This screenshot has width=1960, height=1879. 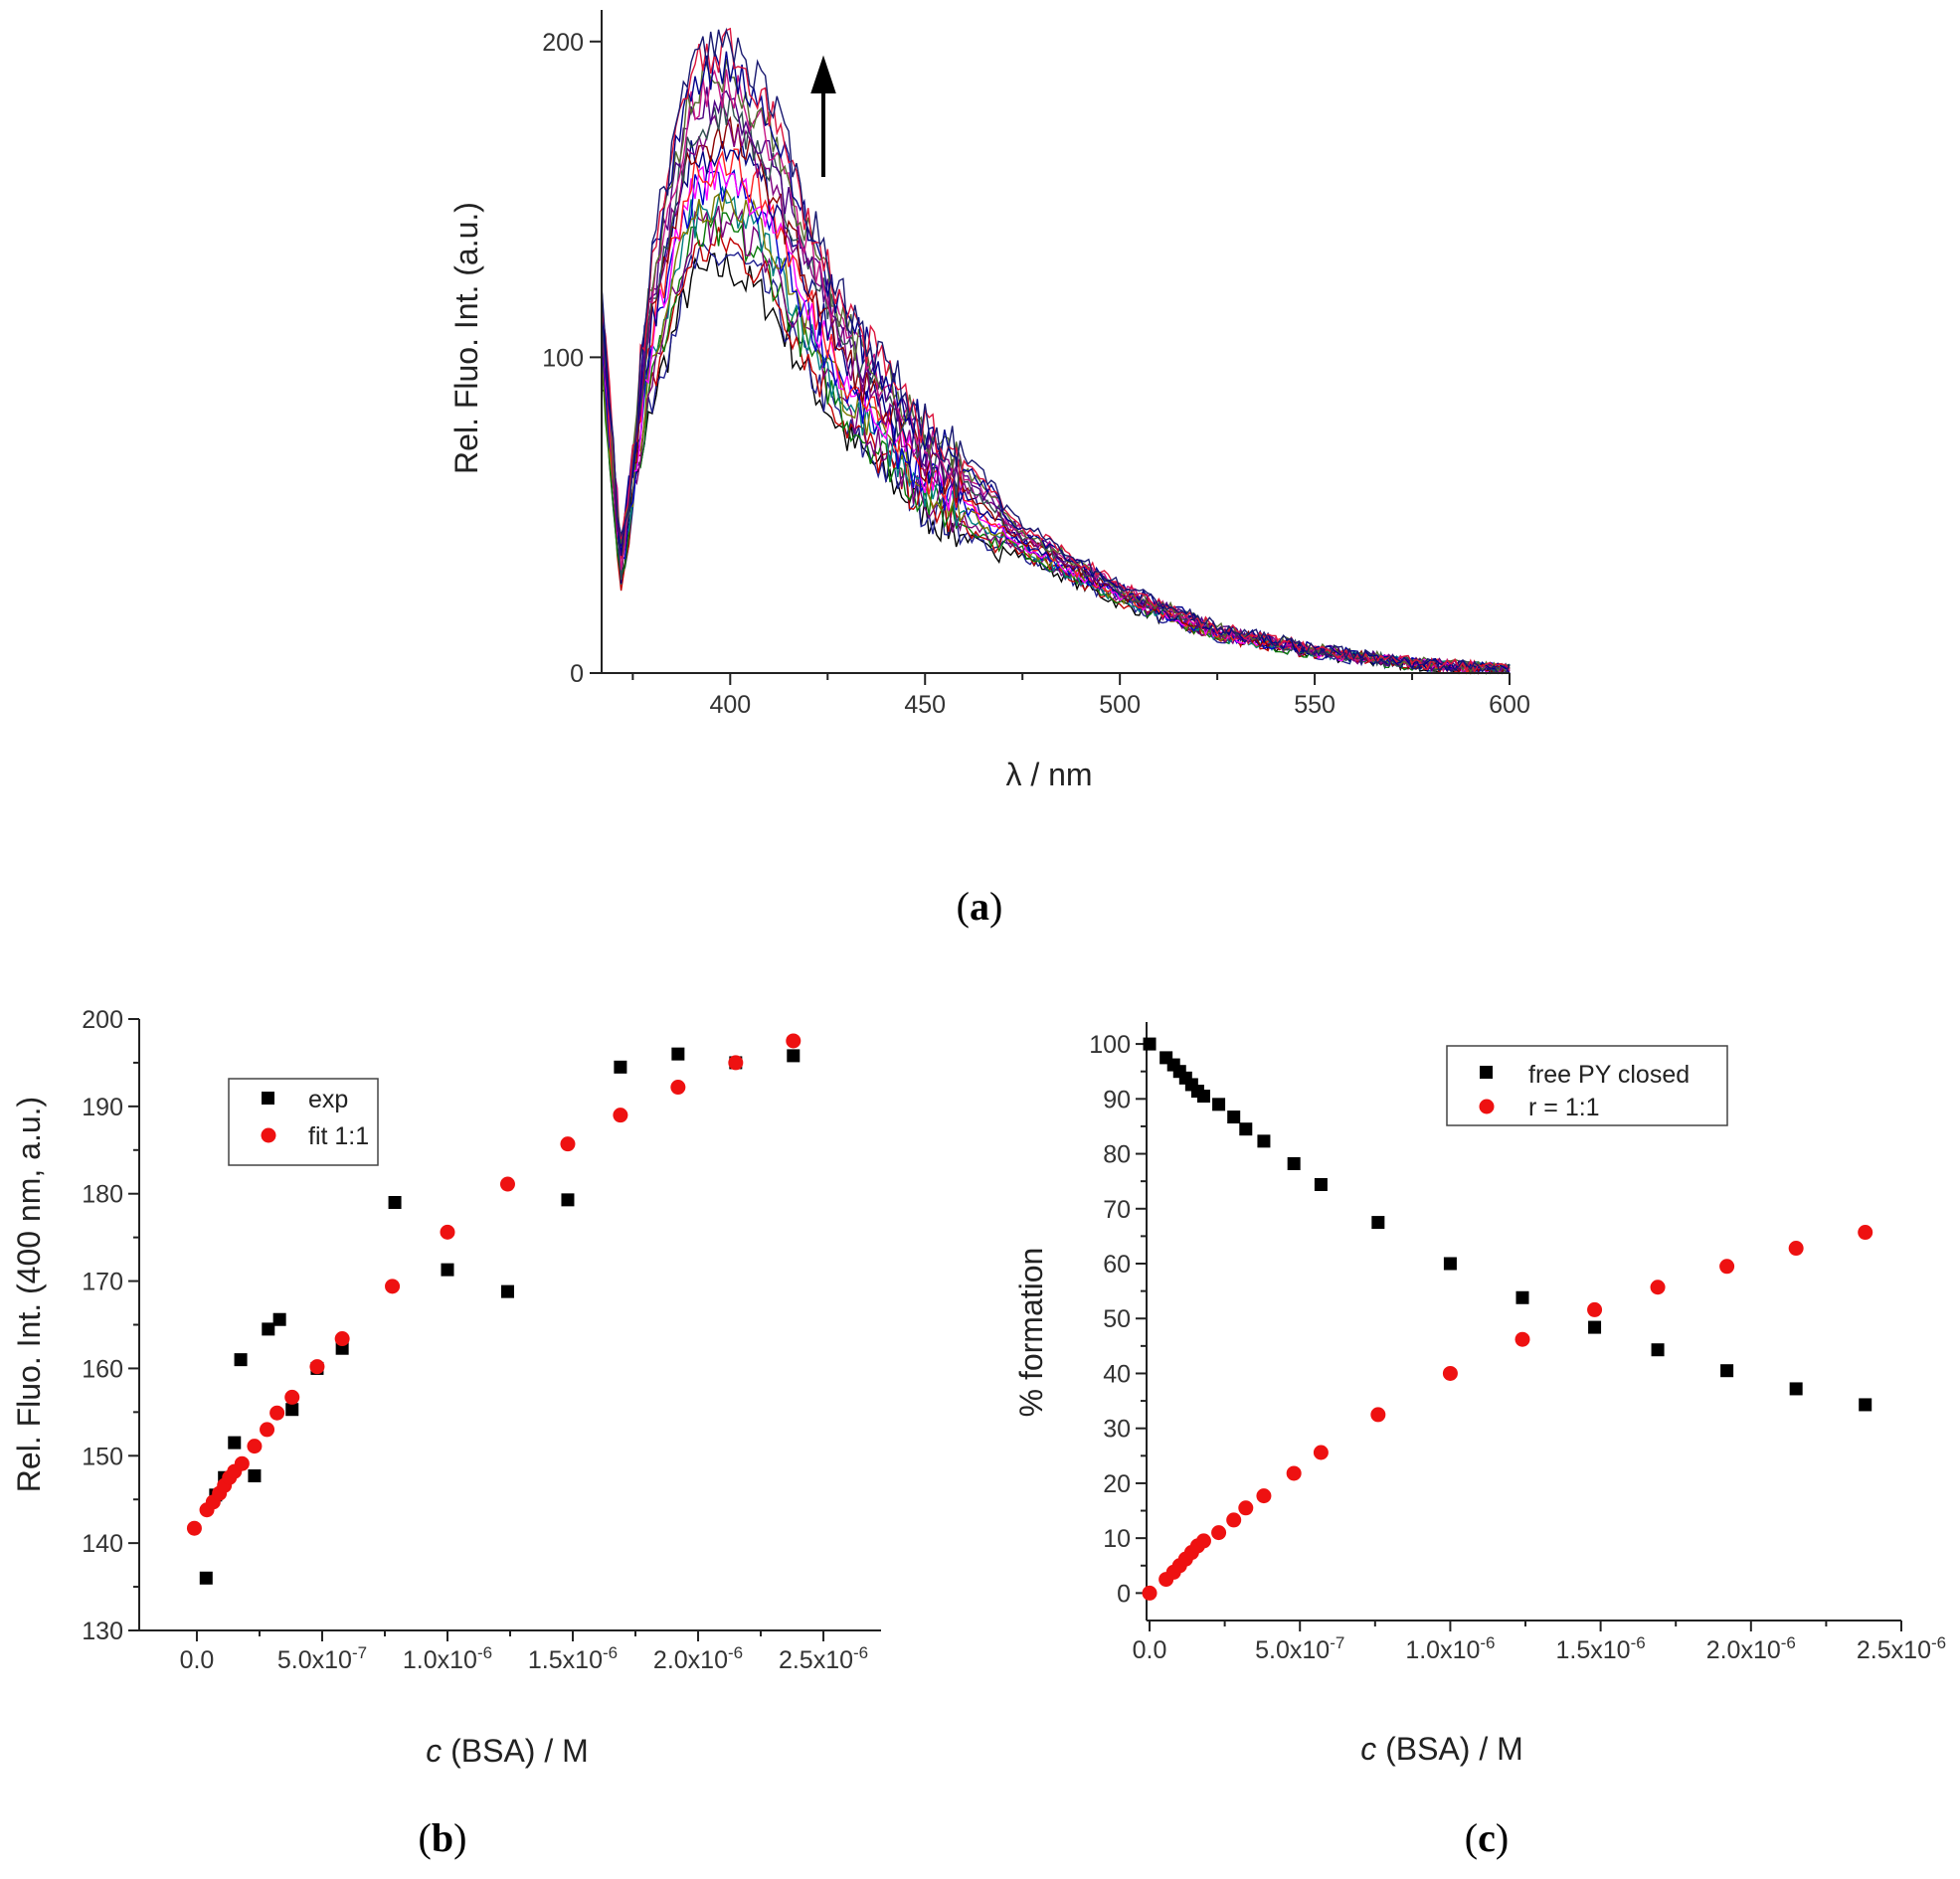 What do you see at coordinates (980, 906) in the screenshot?
I see `panel-a-label: (a)` at bounding box center [980, 906].